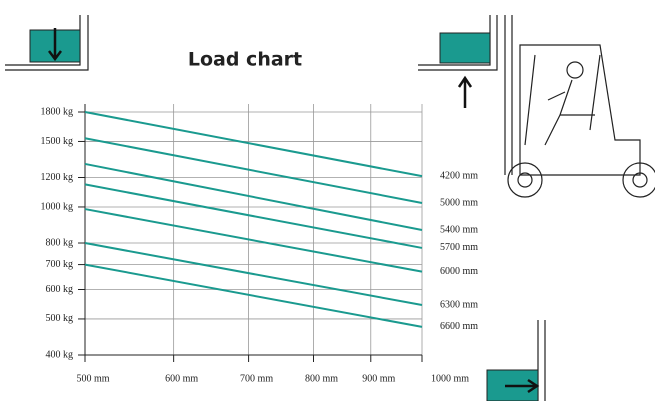 The image size is (655, 401). Describe the element at coordinates (57, 141) in the screenshot. I see `y-tick-label: 1500 kg` at that location.